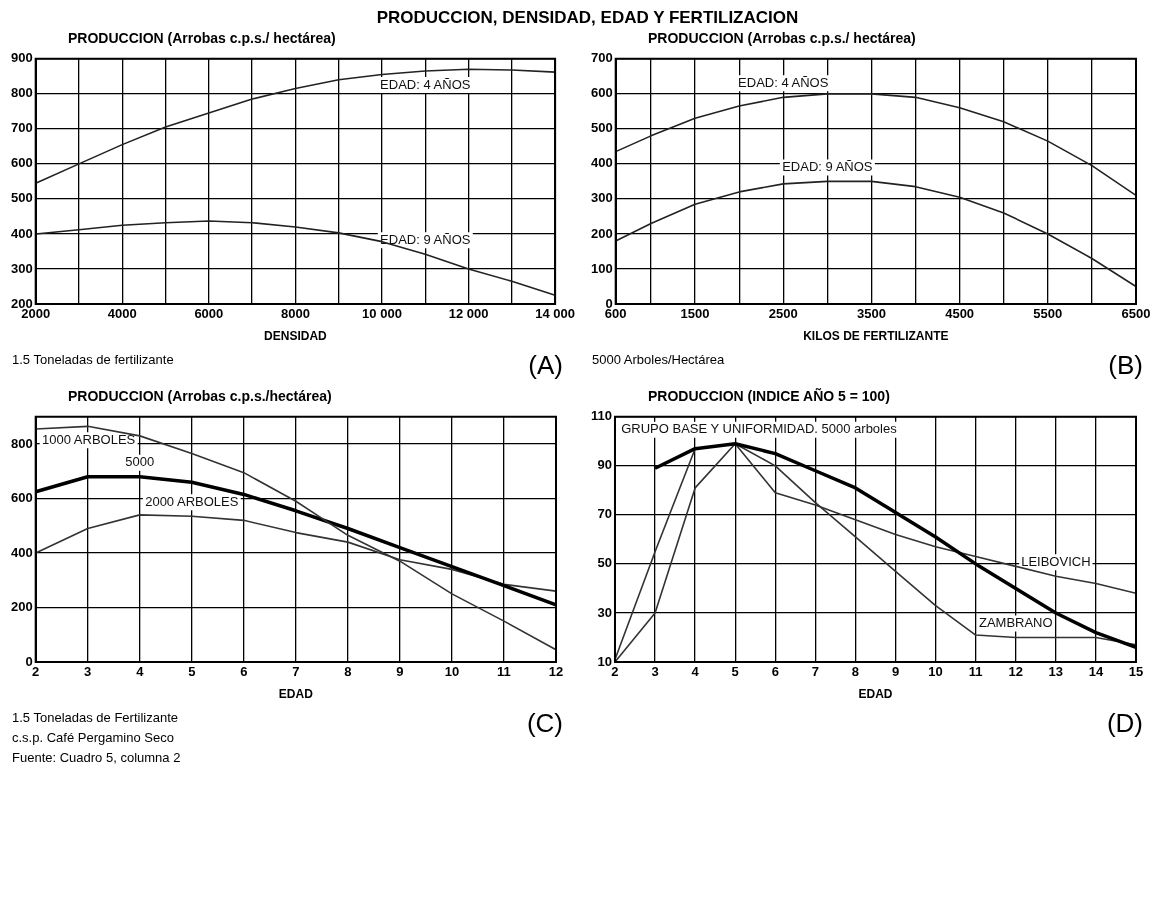 The image size is (1175, 900). Describe the element at coordinates (382, 314) in the screenshot. I see `x-tick-label: 10 000` at that location.